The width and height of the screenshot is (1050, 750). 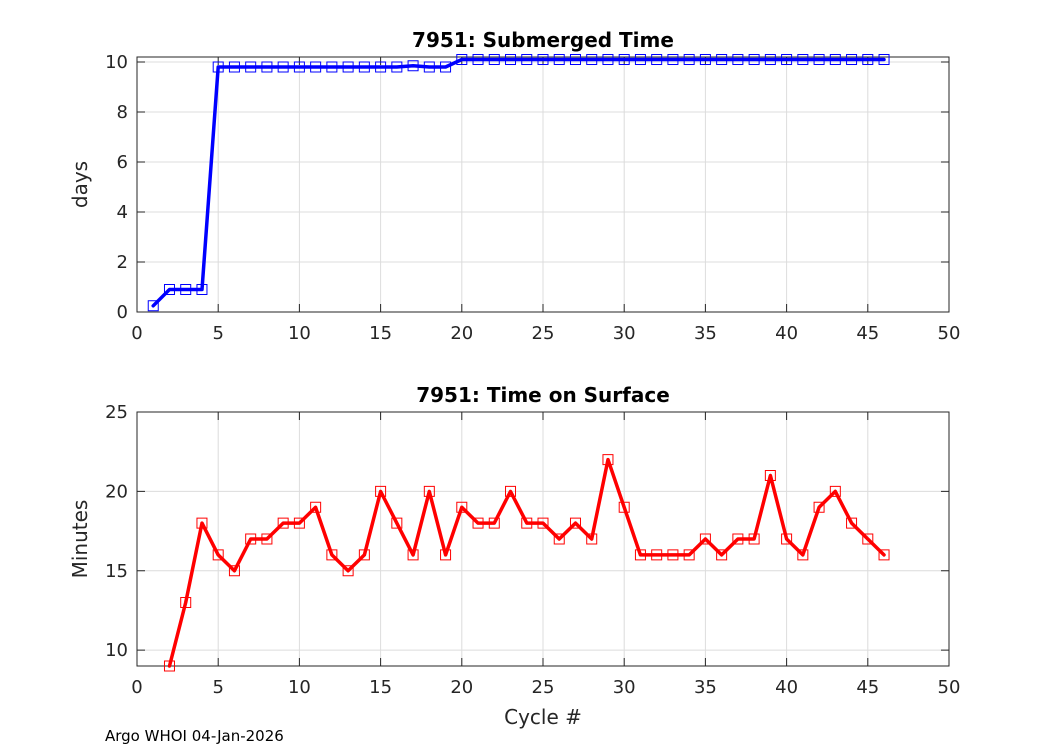 What do you see at coordinates (116, 491) in the screenshot?
I see `y-tick-label: 20` at bounding box center [116, 491].